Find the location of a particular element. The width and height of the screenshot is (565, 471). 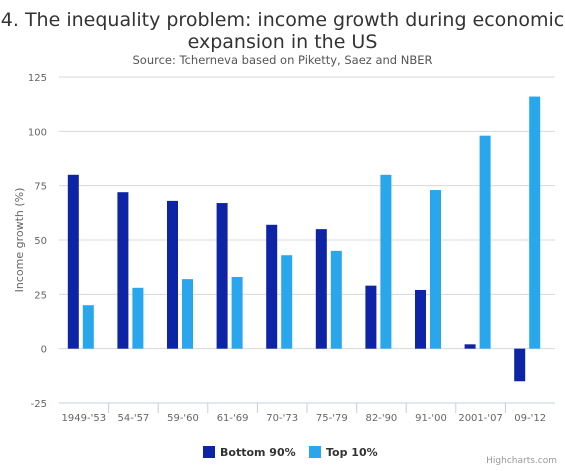

x-tick-label: 09-'12 is located at coordinates (530, 418).